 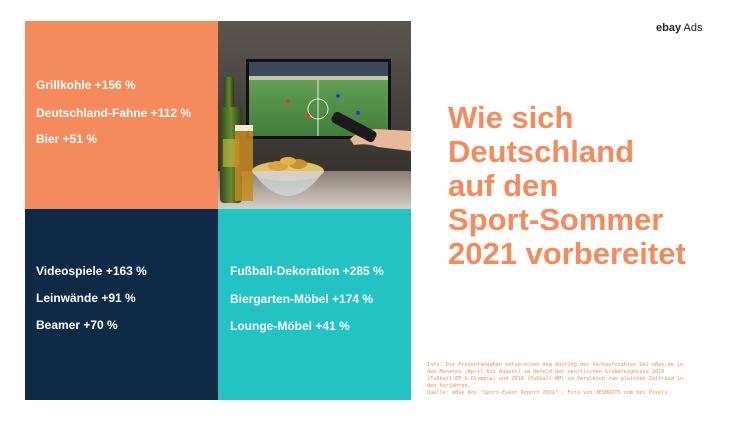 What do you see at coordinates (541, 151) in the screenshot?
I see `headline-line-2: Deutschland` at bounding box center [541, 151].